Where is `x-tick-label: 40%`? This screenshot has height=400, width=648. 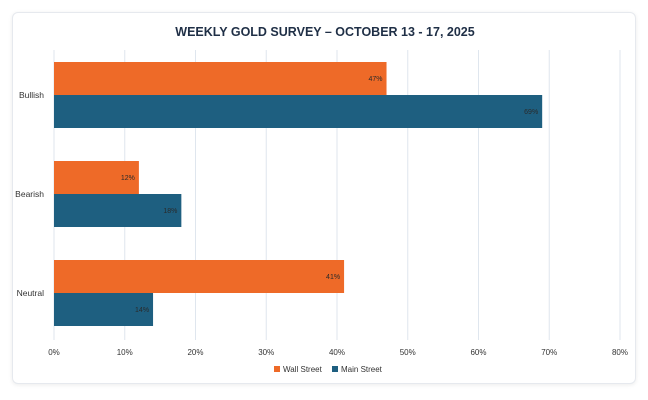
x-tick-label: 40% is located at coordinates (337, 352).